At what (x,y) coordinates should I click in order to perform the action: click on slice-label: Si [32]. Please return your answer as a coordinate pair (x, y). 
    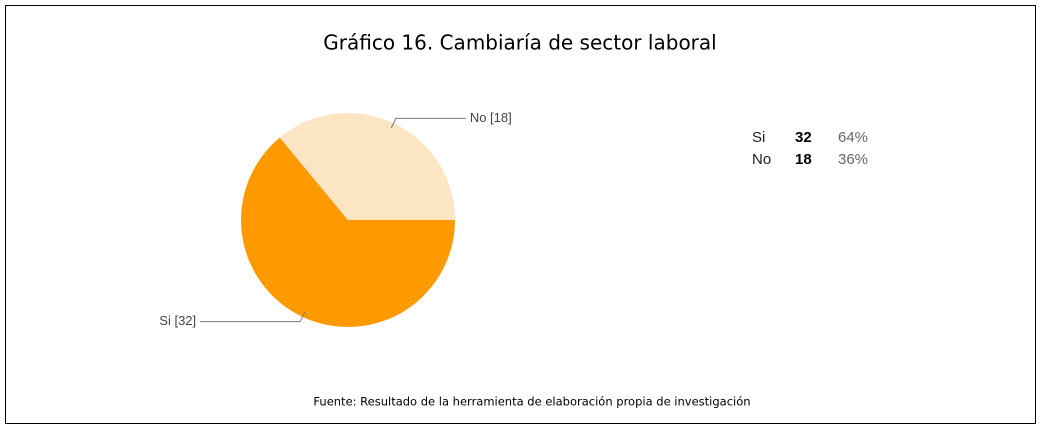
    Looking at the image, I should click on (177, 320).